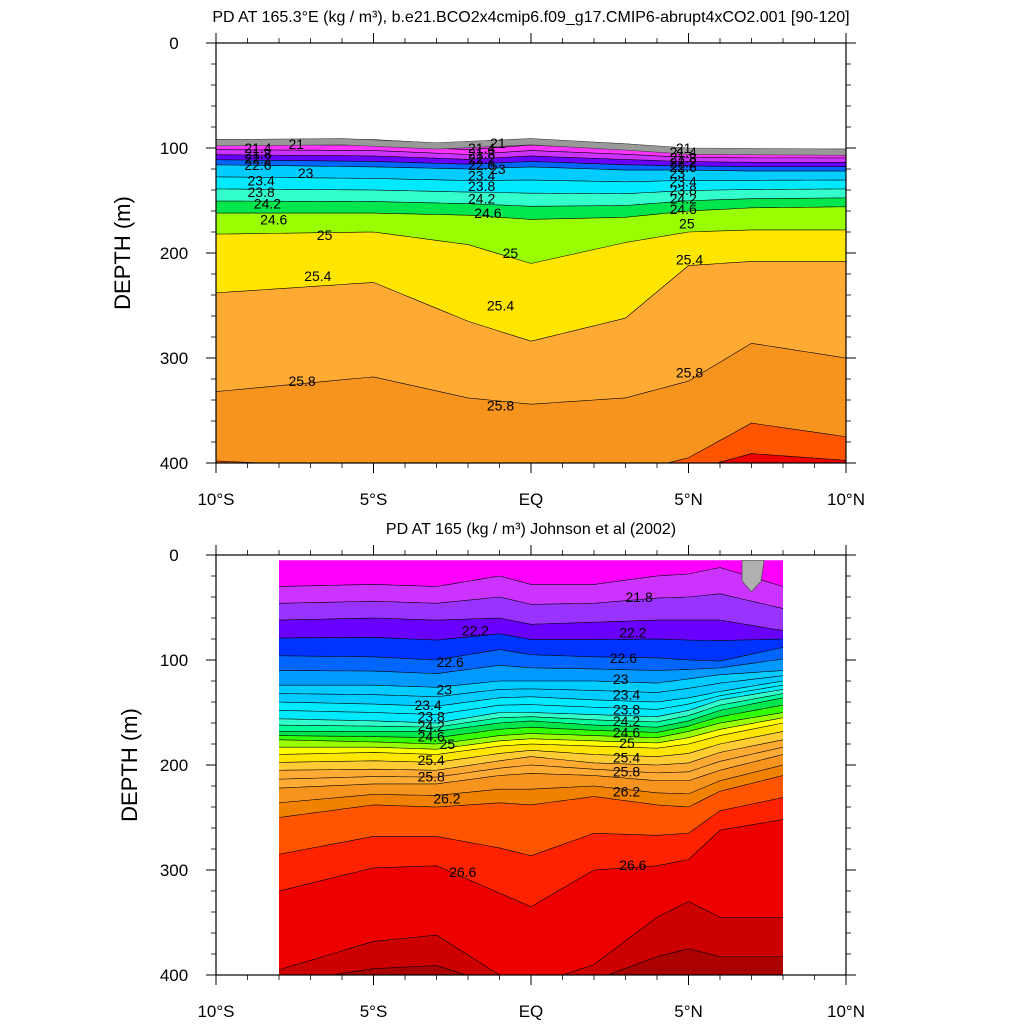 This screenshot has width=1024, height=1024. I want to click on contour-band-top, so click(531, 573).